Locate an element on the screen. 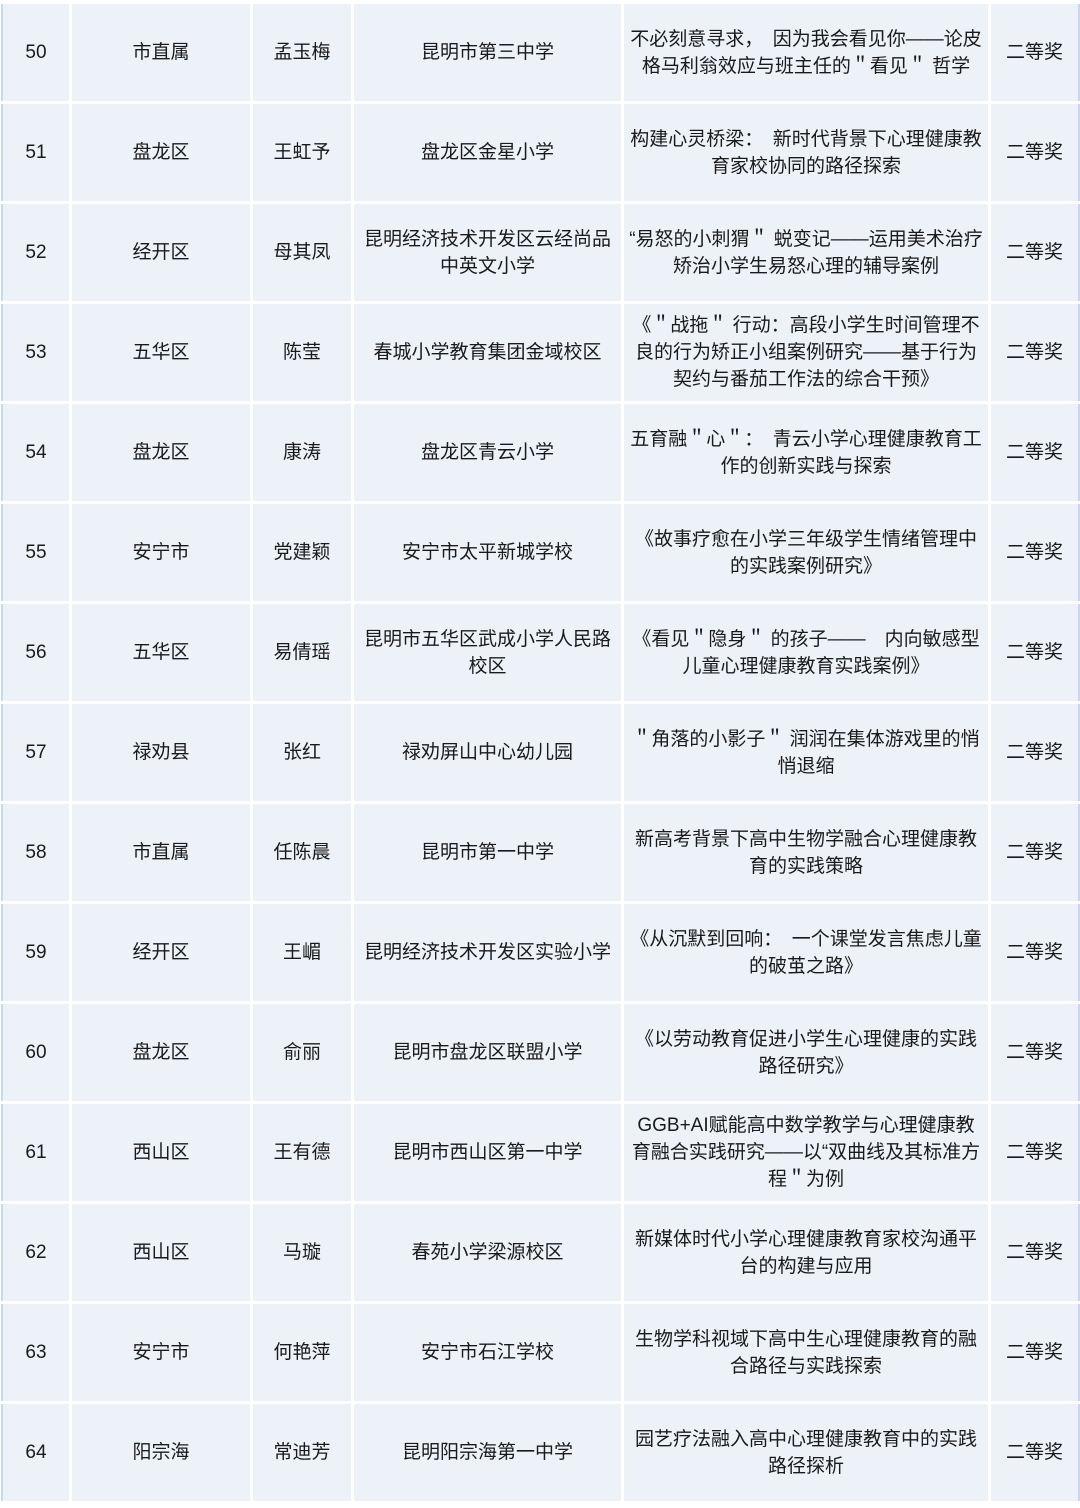 The width and height of the screenshot is (1080, 1508). paper-title-cell: 《故事疗愈在小学三年级学生情绪管理中的实践案例研究》 is located at coordinates (806, 552).